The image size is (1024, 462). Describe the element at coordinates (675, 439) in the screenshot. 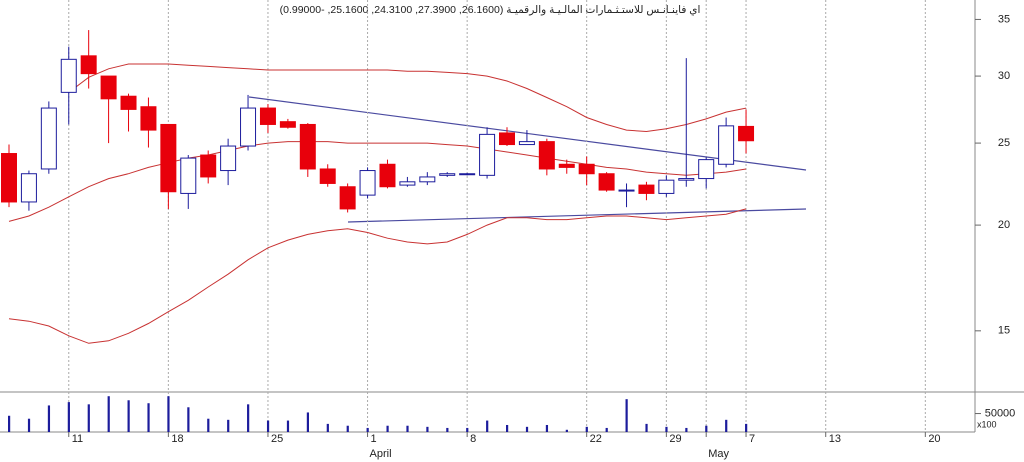

I see `x-tick-label: 29` at that location.